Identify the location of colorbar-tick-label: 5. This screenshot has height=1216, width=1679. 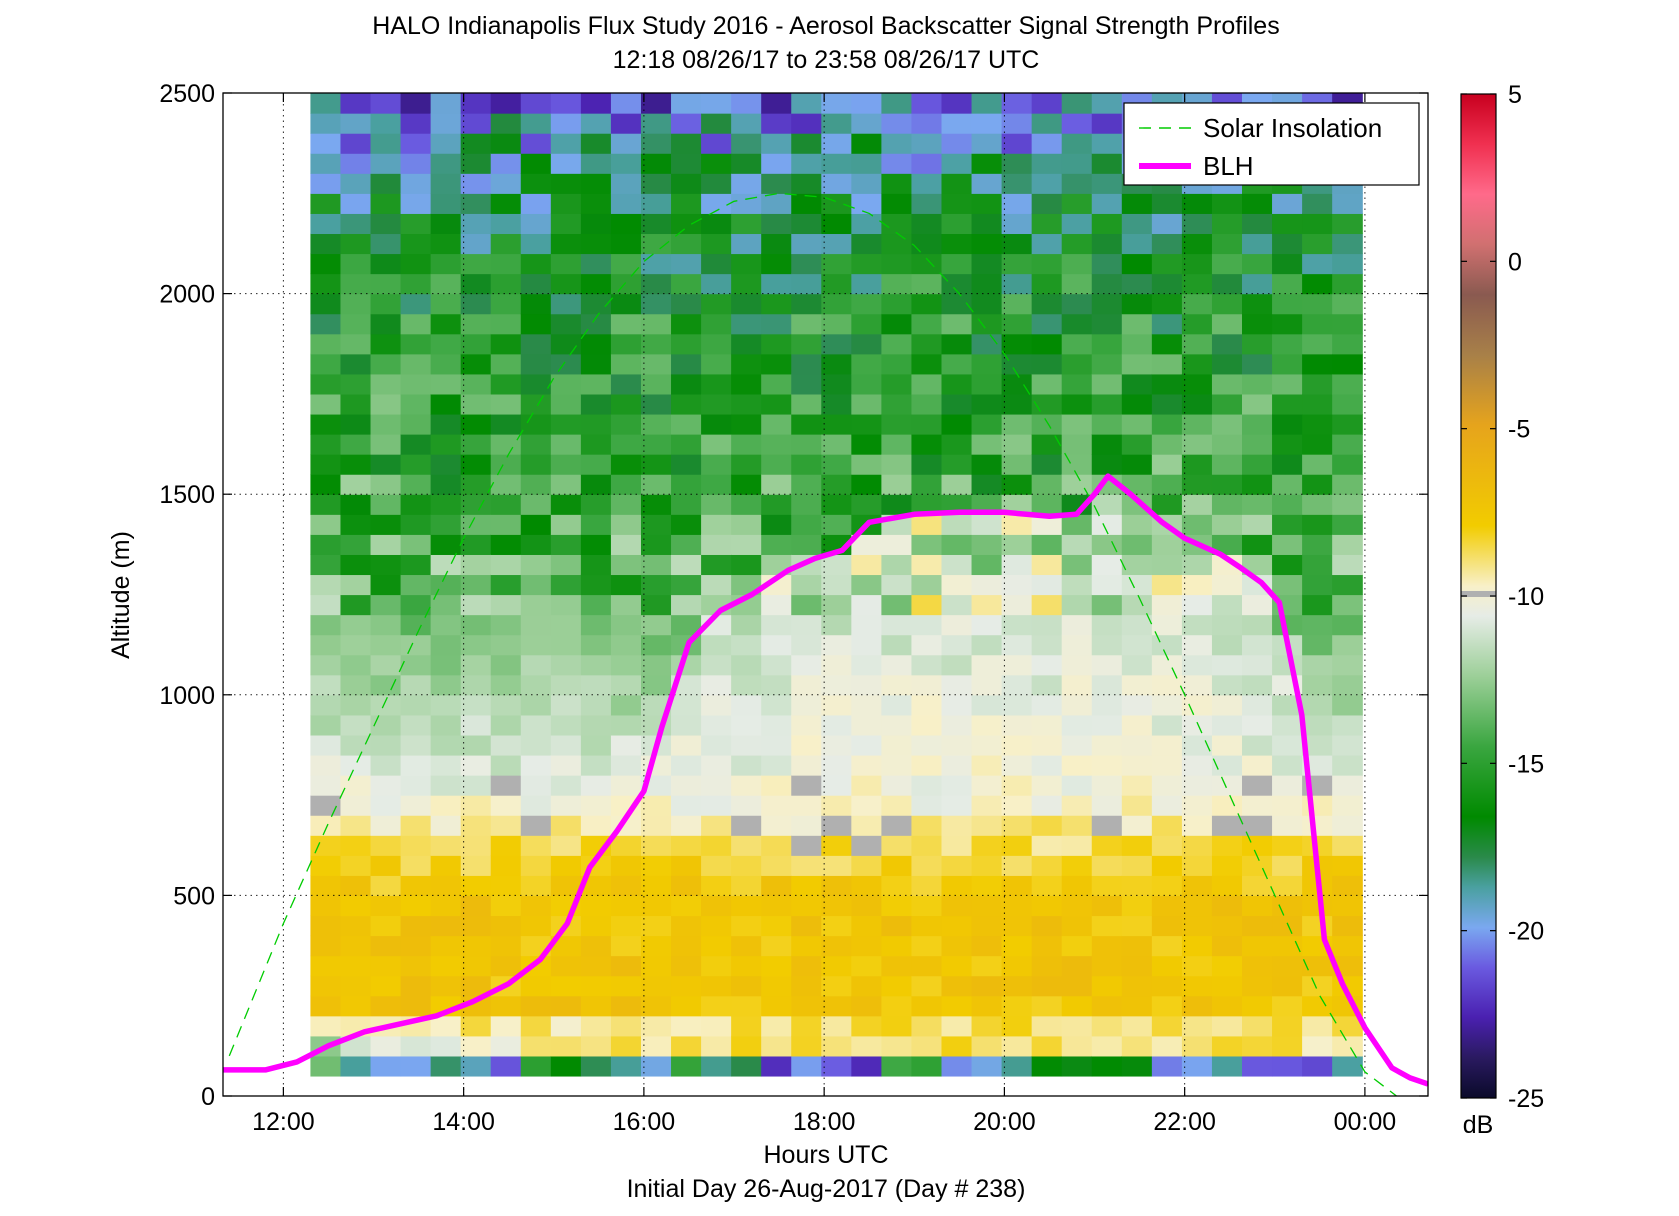
(1515, 95).